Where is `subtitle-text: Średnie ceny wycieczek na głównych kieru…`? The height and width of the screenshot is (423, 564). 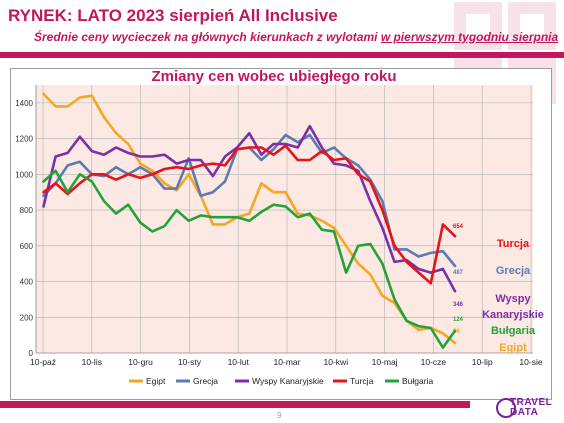 subtitle-text: Średnie ceny wycieczek na głównych kieru… is located at coordinates (207, 37).